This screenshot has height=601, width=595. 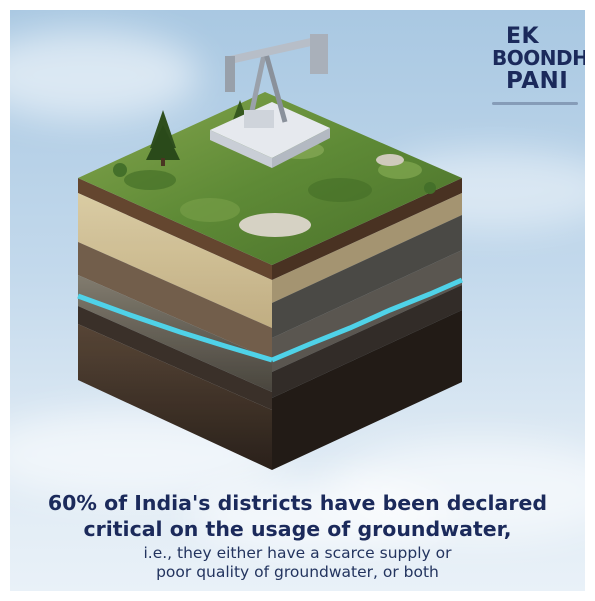 What do you see at coordinates (175, 328) in the screenshot?
I see `groundwater-layer-left` at bounding box center [175, 328].